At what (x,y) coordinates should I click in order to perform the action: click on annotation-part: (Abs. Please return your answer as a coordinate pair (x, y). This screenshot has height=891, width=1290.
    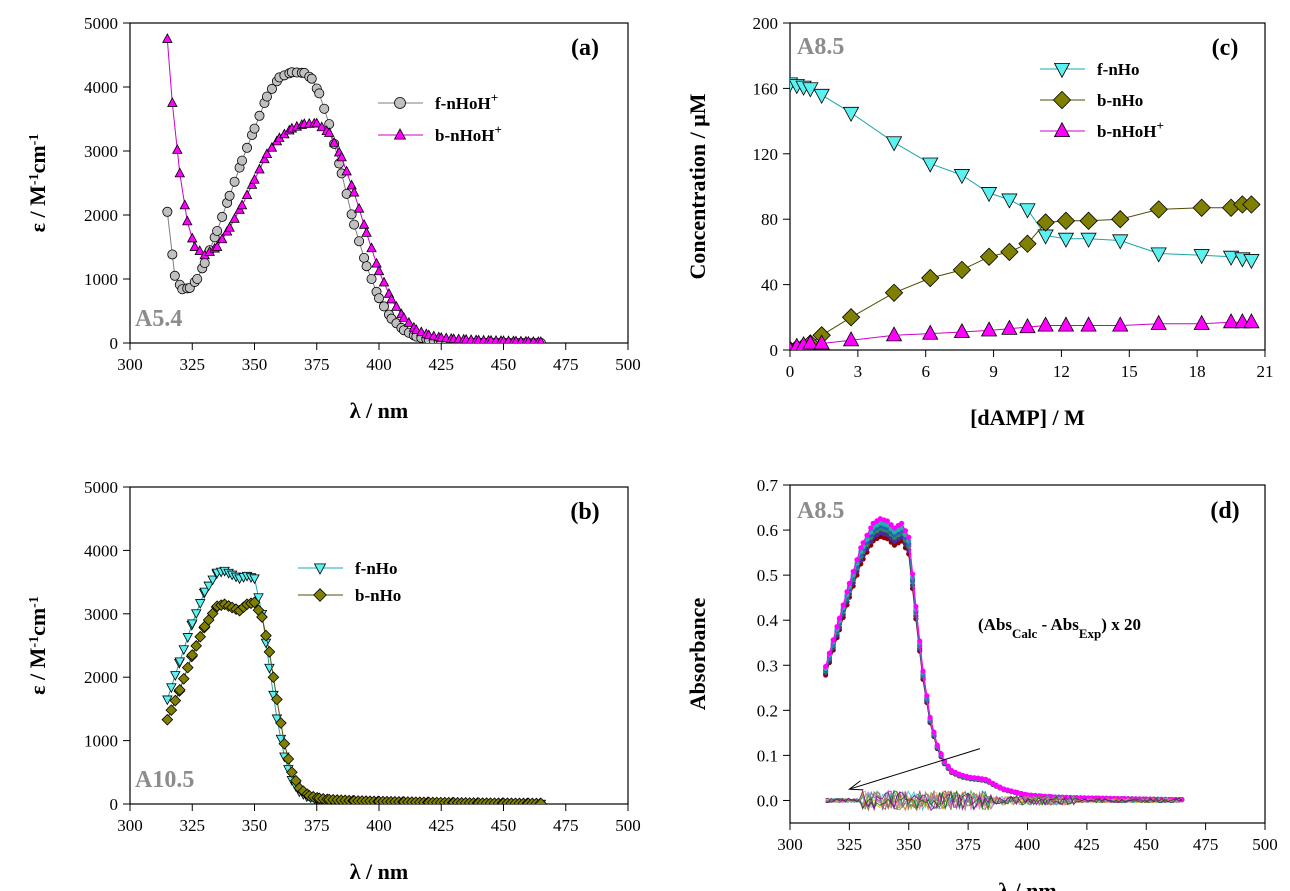
    Looking at the image, I should click on (995, 624).